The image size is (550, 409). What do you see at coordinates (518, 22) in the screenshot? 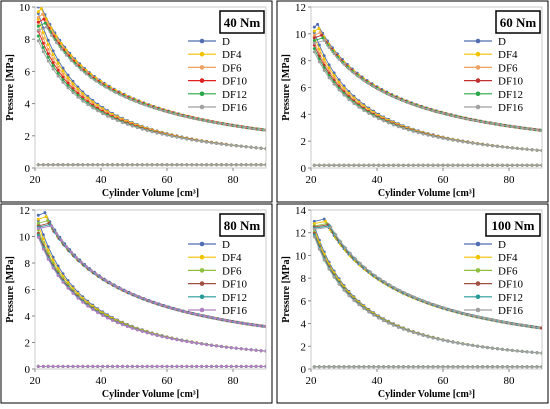
I see `chart-title: 60 Nm` at bounding box center [518, 22].